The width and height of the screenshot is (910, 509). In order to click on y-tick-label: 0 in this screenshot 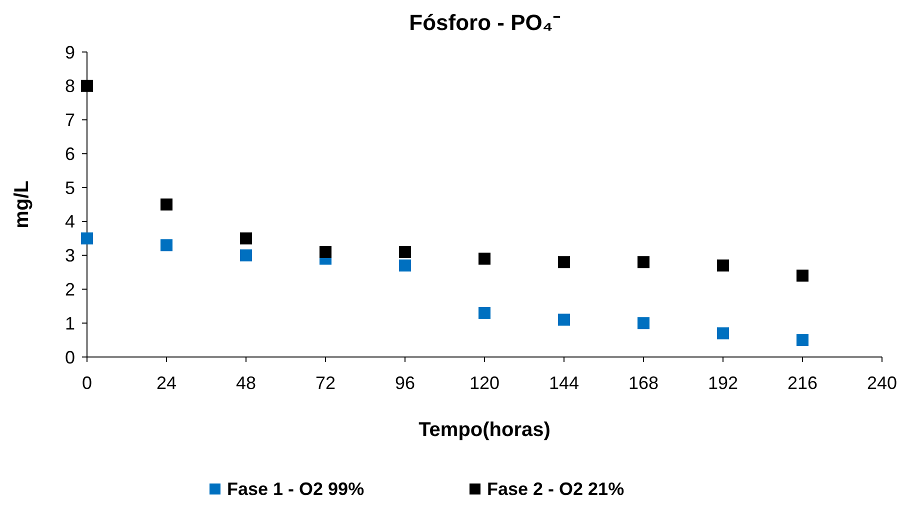, I will do `click(69, 357)`.